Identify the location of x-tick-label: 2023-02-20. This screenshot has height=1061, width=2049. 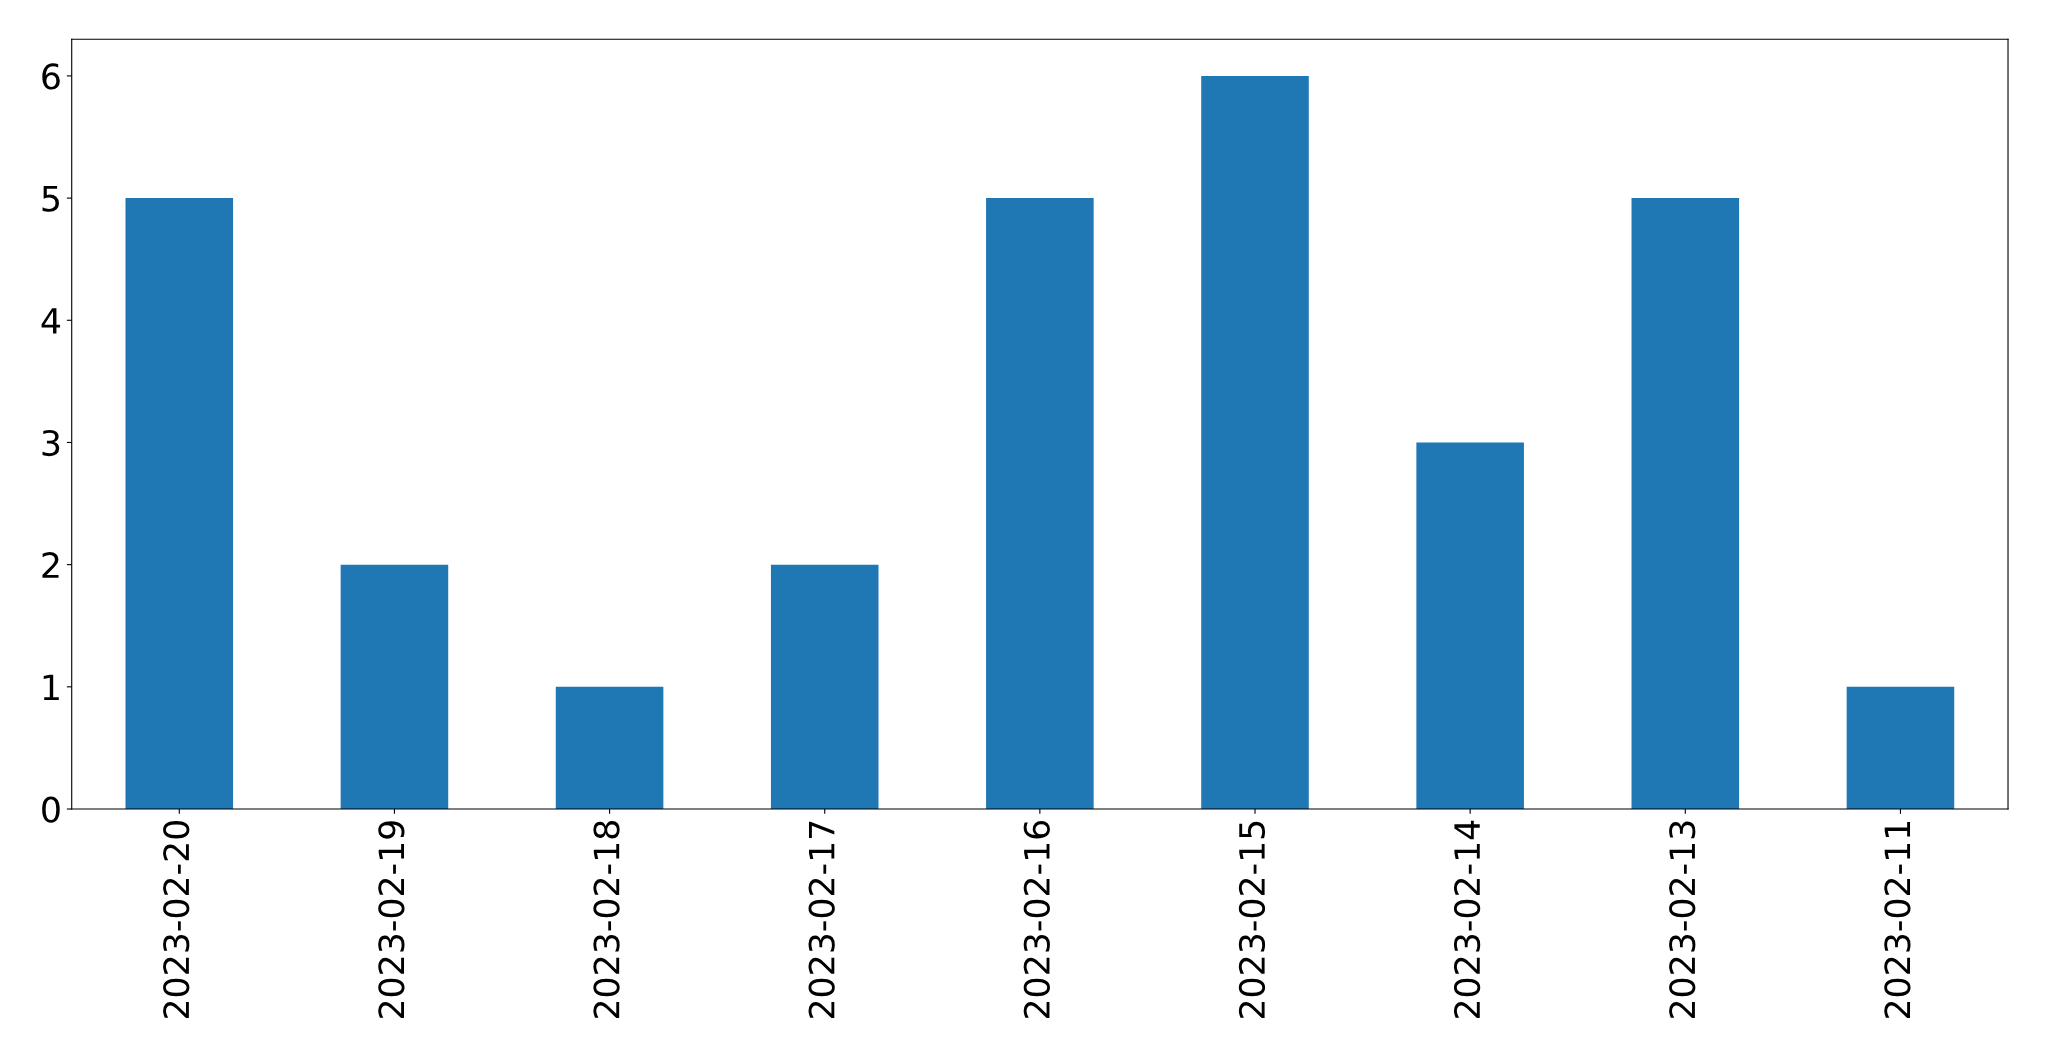
(176, 919).